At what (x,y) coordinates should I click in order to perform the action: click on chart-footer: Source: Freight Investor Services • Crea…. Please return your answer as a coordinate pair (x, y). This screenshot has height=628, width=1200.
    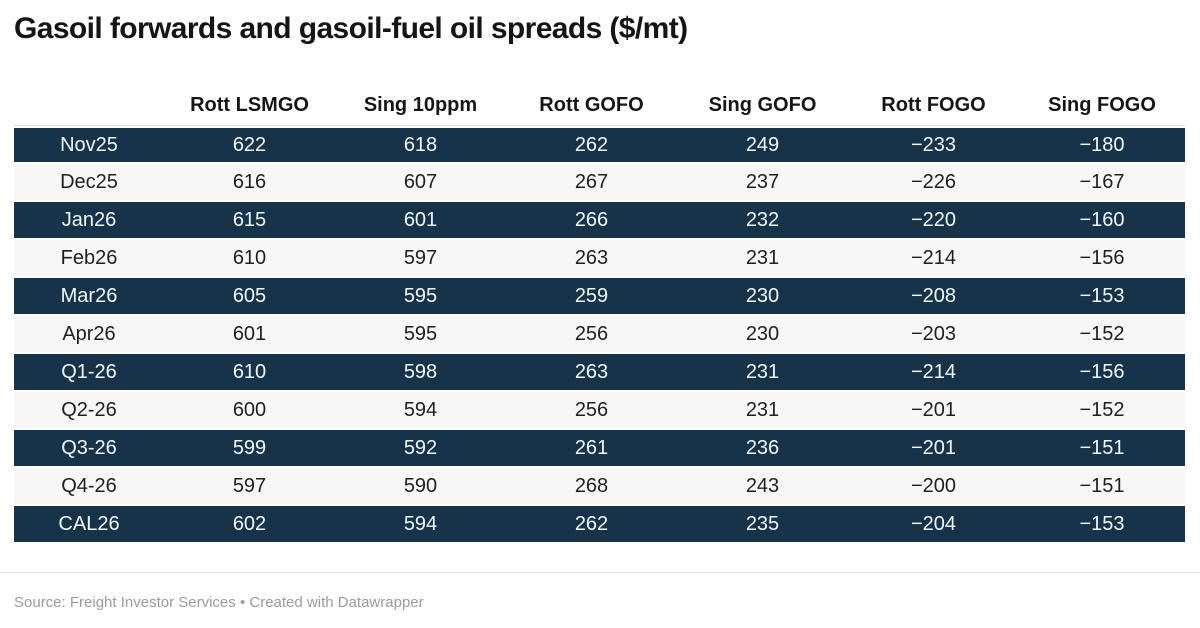
    Looking at the image, I should click on (219, 603).